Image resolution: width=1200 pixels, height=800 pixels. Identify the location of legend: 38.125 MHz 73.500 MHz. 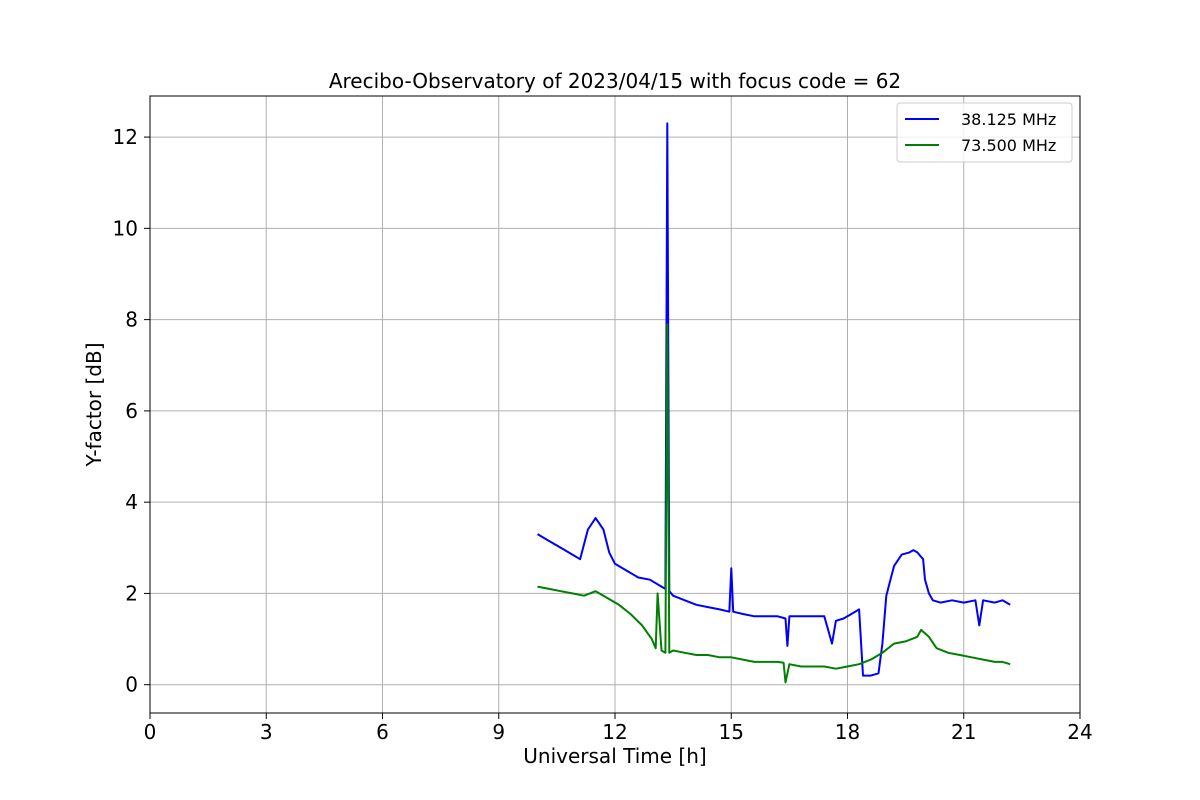
(984, 132).